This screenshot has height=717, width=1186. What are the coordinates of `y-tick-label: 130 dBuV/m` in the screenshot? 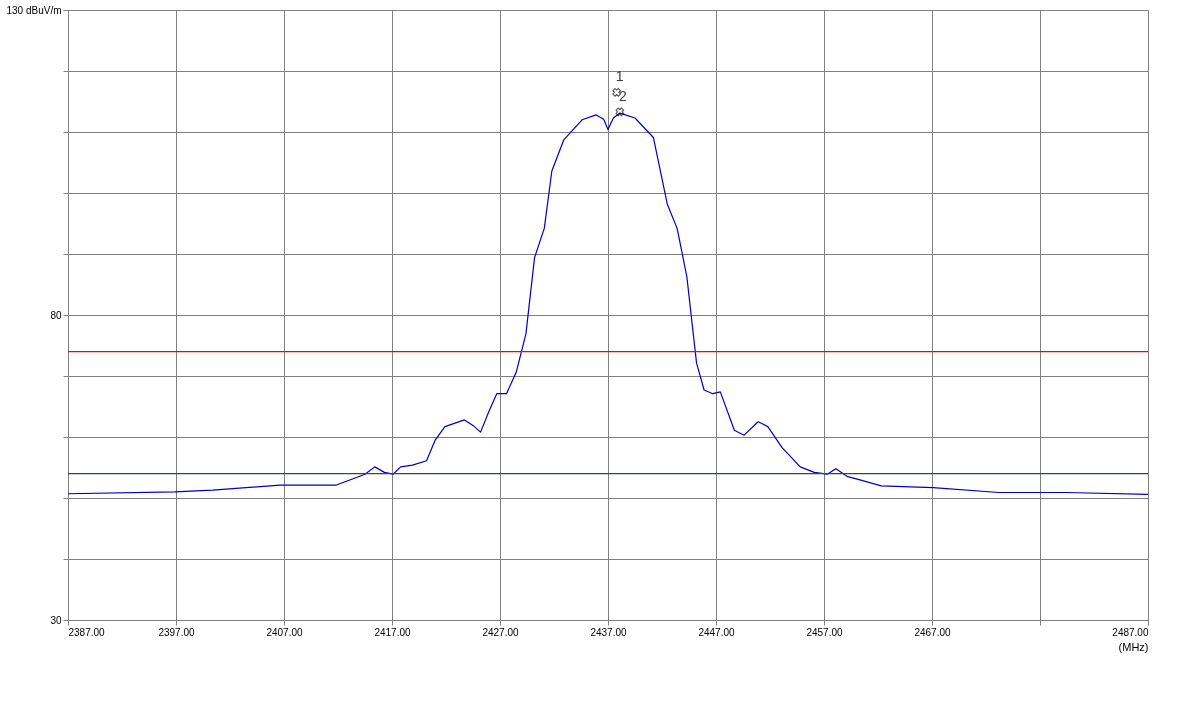 It's located at (34, 10).